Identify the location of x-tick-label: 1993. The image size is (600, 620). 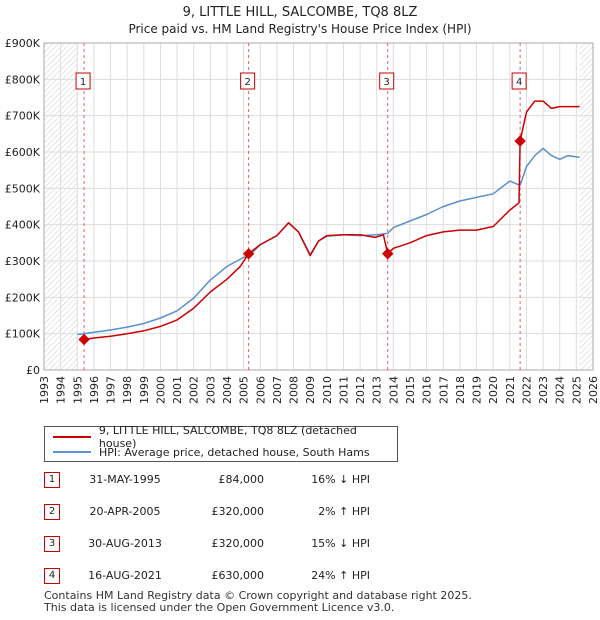
(44, 390).